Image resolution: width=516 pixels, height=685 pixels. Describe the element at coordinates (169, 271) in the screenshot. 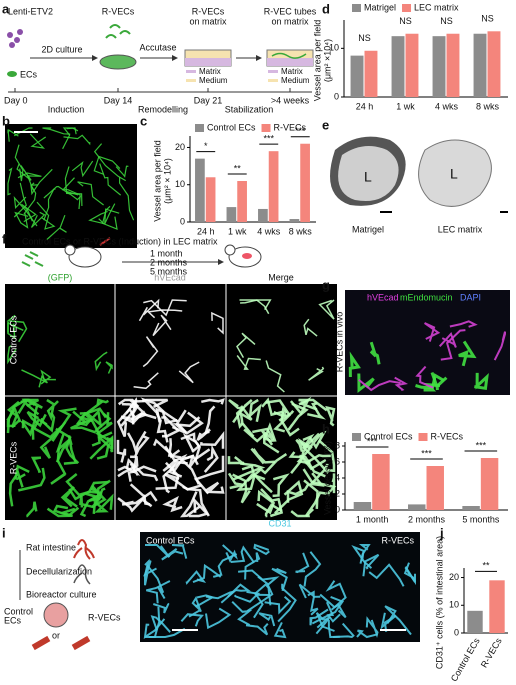

I see `label: 5 months` at that location.